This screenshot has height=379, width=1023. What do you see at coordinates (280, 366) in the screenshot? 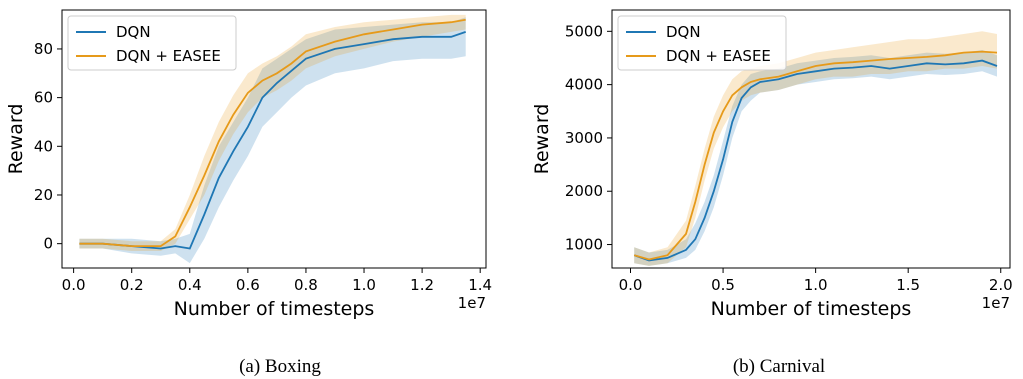
I see `caption-boxing: (a) Boxing` at bounding box center [280, 366].